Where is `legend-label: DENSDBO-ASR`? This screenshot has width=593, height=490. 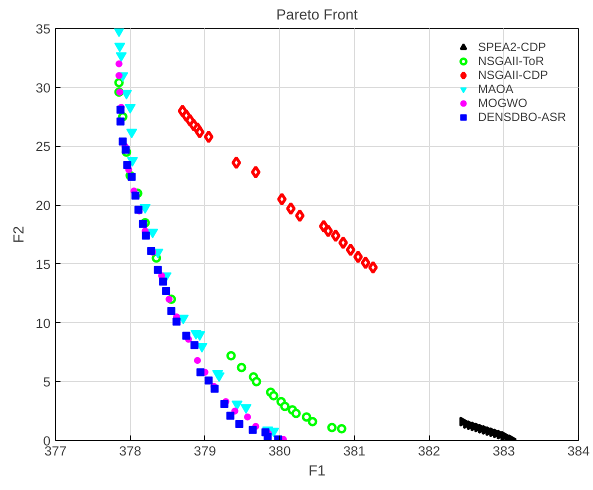
legend-label: DENSDBO-ASR is located at coordinates (522, 117).